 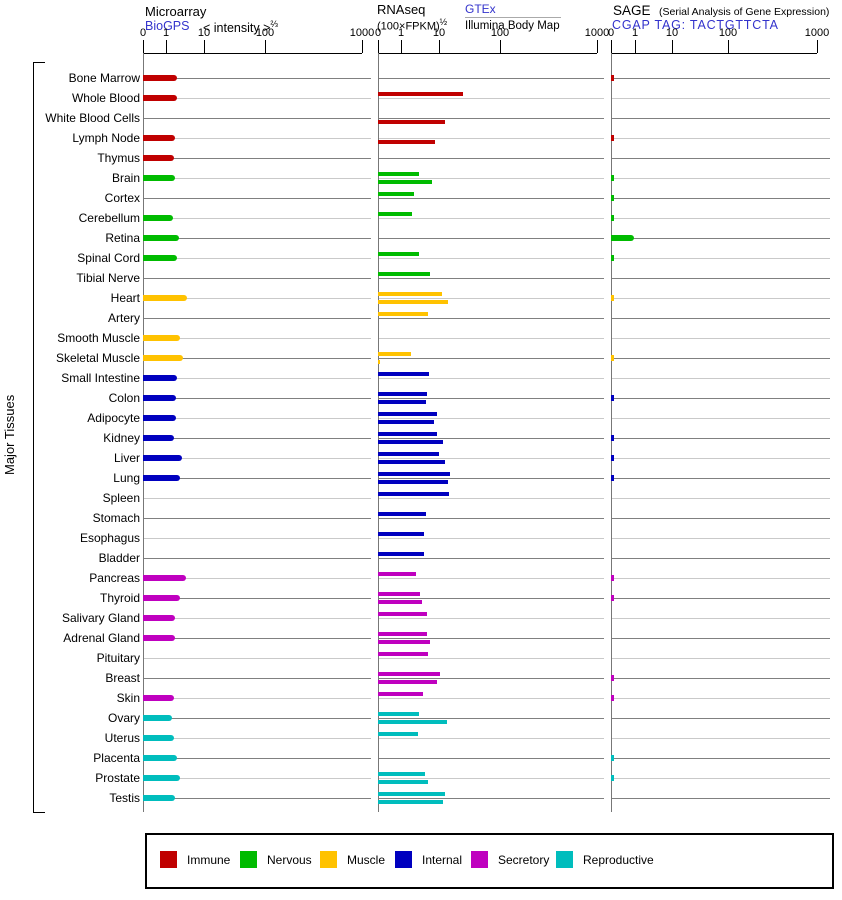 I want to click on tissue-label: Adrenal Gland, so click(x=101, y=638).